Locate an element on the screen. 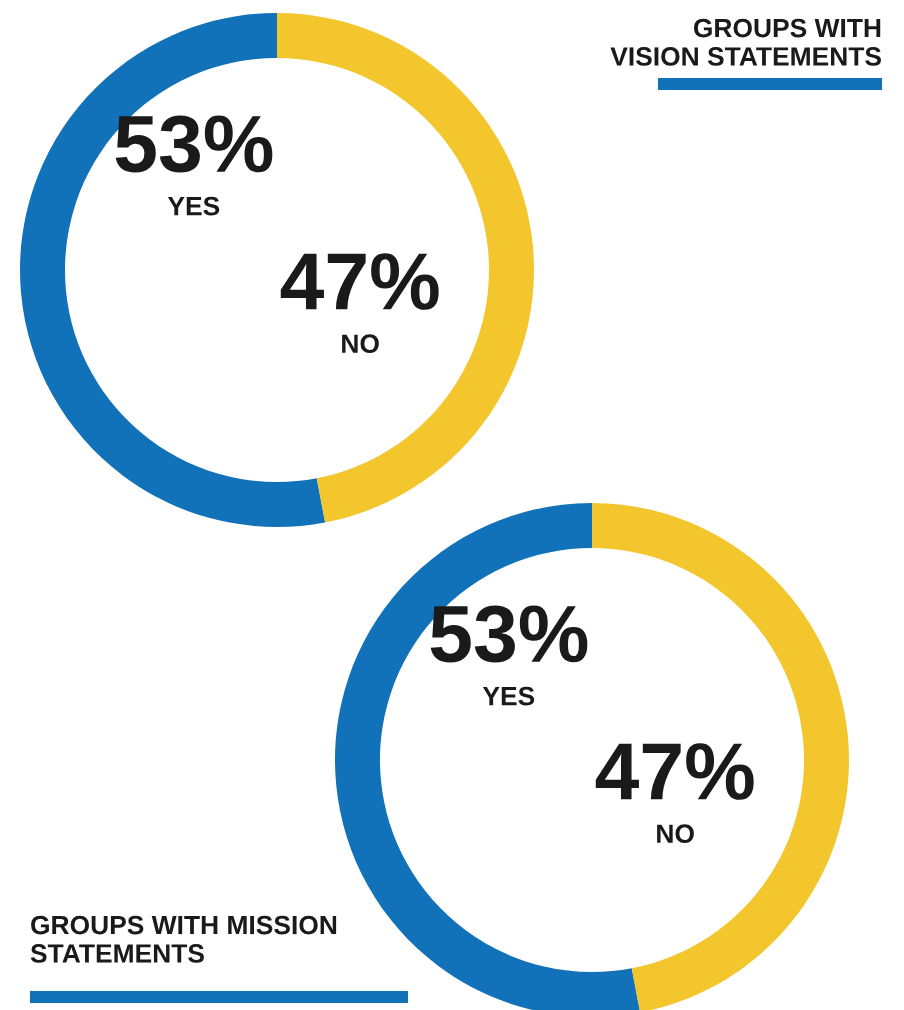 The image size is (904, 1010). text: GROUPS WITH VISION STATEMENTS is located at coordinates (745, 42).